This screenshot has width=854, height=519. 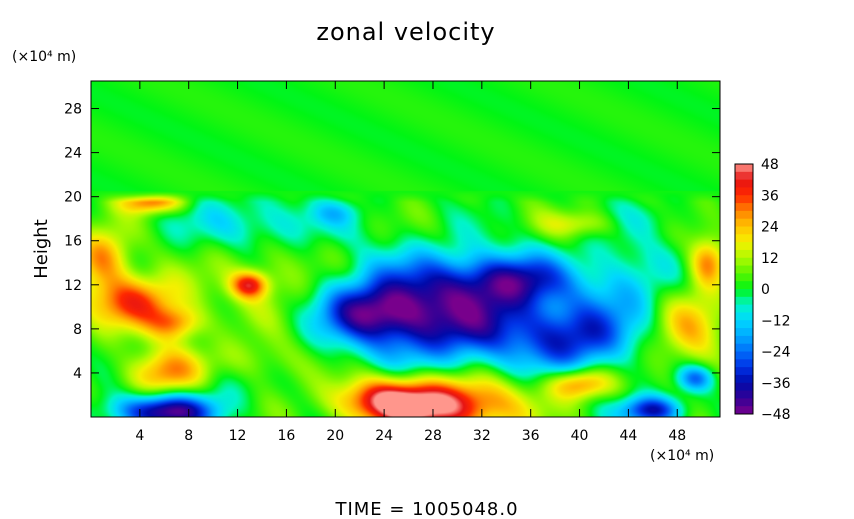 I want to click on x-tick-label: 40, so click(x=580, y=436).